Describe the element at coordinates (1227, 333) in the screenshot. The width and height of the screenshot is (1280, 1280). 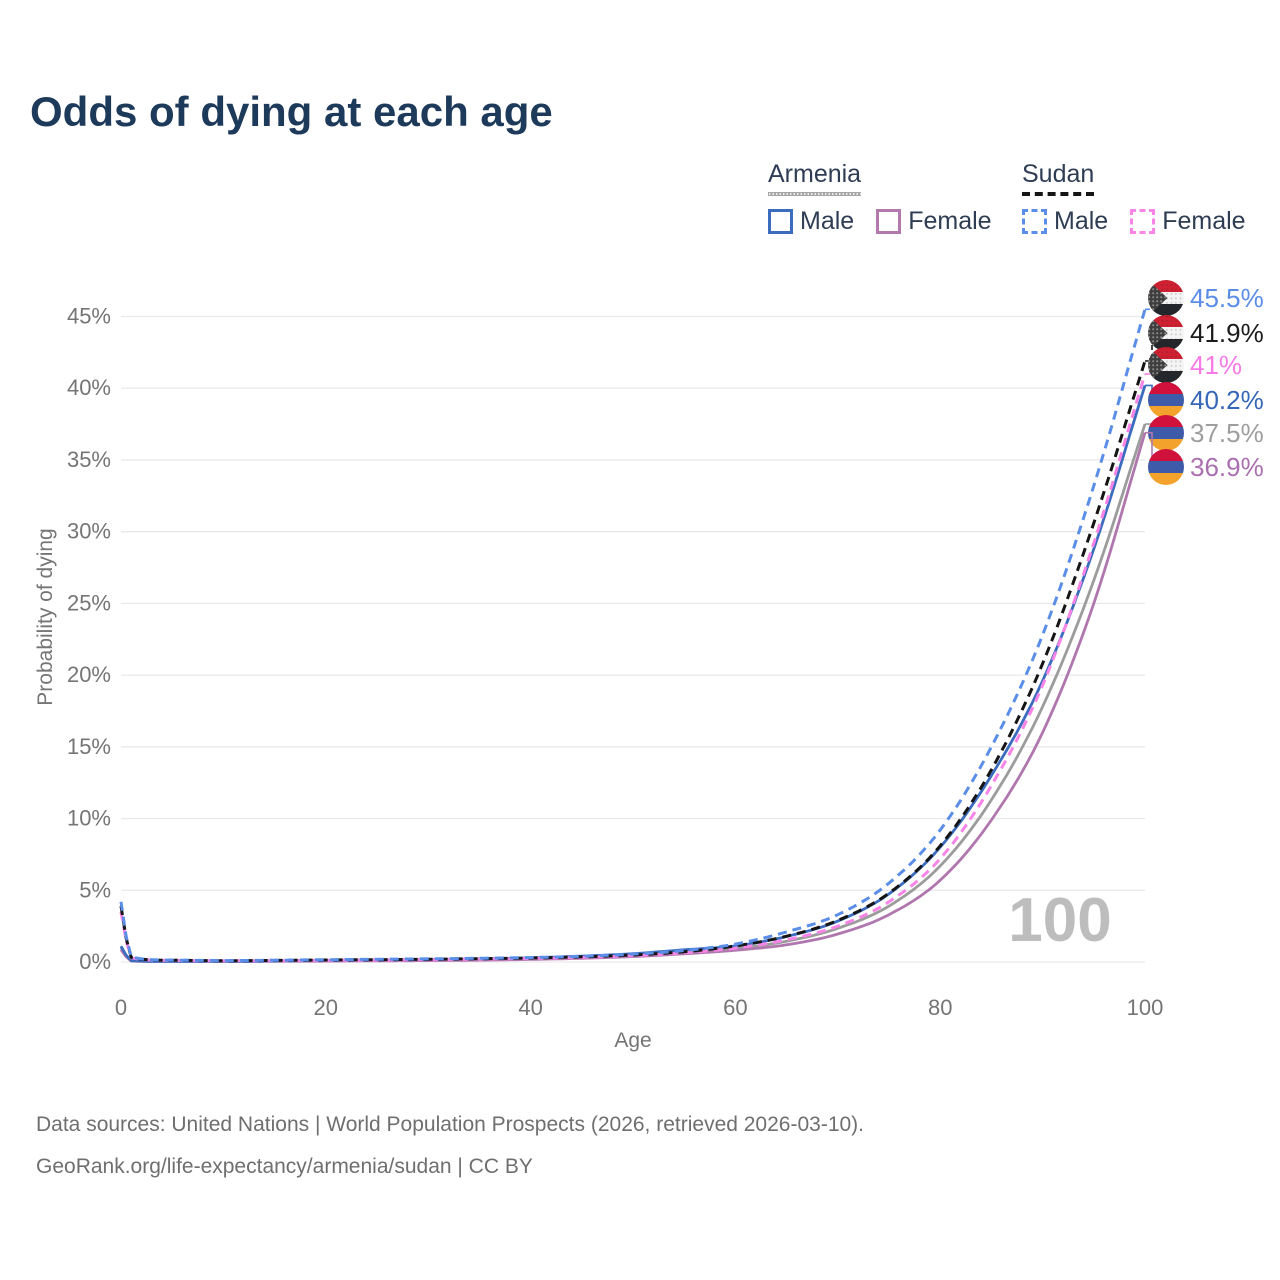
I see `end-label-sudan-both: 41.9%` at that location.